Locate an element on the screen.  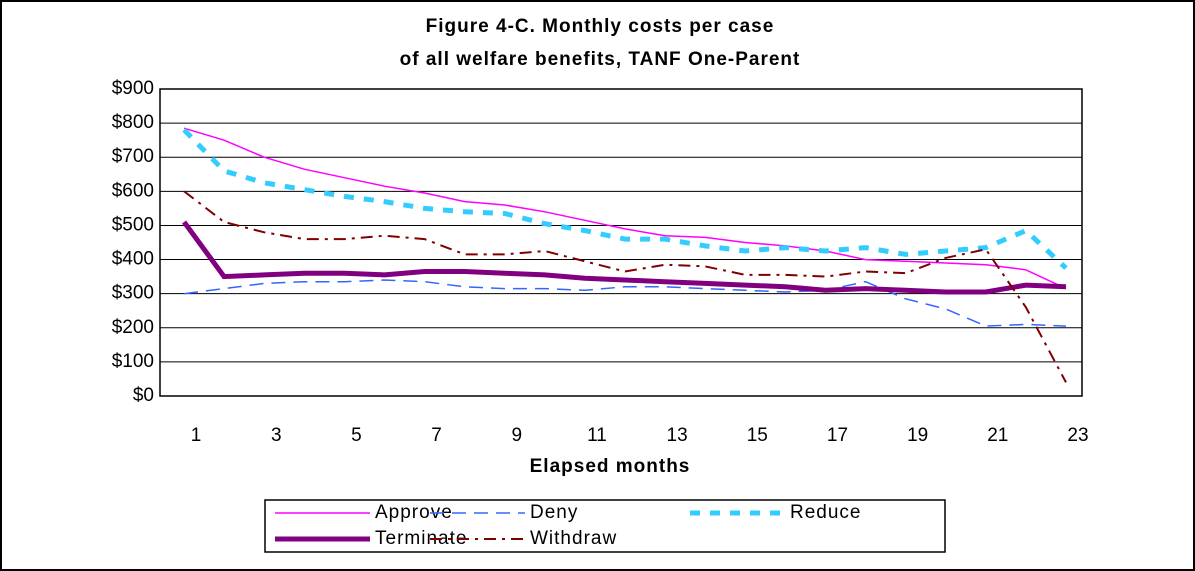
y-tick-label: $700 is located at coordinates (133, 156).